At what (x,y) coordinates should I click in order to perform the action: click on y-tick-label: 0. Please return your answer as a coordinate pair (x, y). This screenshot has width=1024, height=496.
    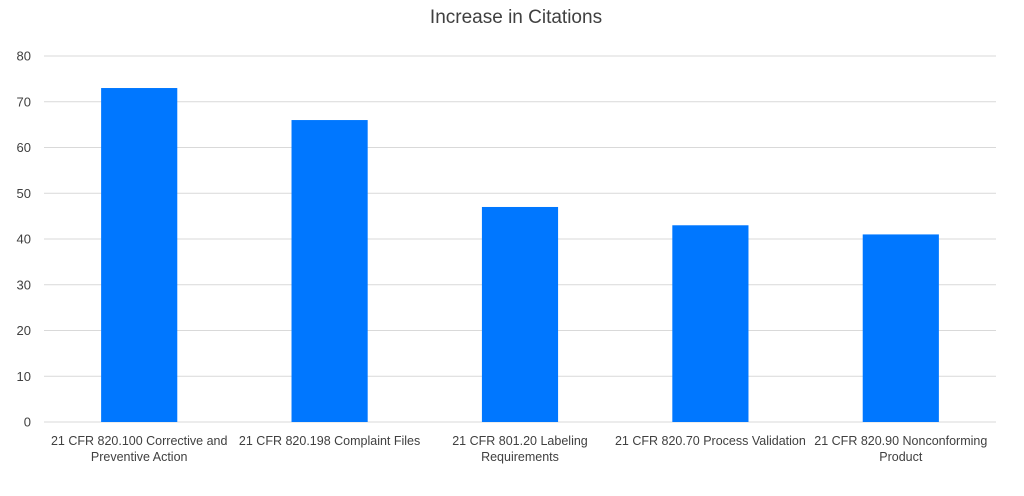
    Looking at the image, I should click on (27, 422).